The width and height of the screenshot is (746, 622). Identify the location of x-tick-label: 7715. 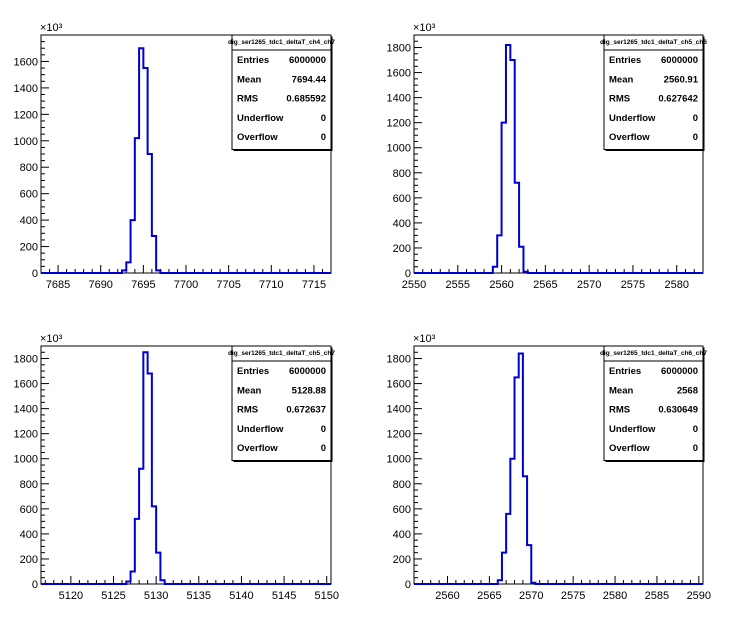
(314, 285).